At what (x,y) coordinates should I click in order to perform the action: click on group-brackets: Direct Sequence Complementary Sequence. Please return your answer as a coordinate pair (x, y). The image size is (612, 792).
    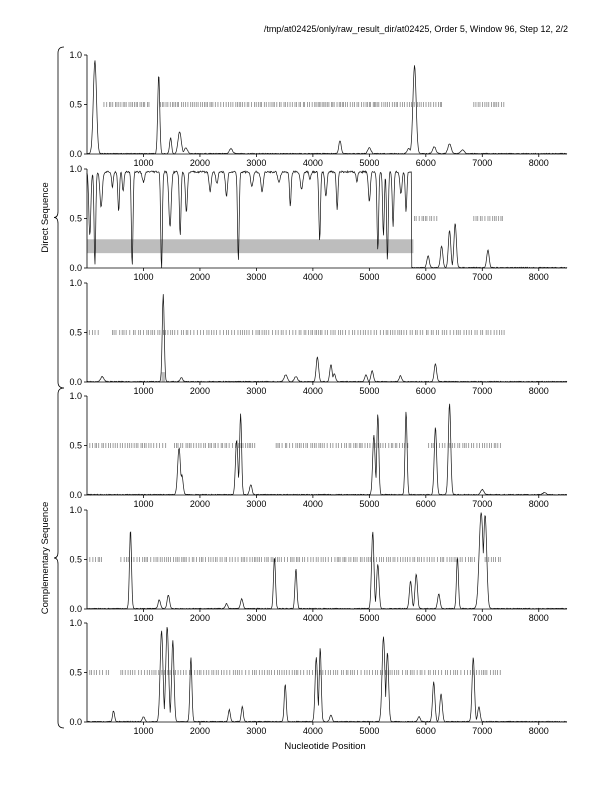
    Looking at the image, I should click on (52, 387).